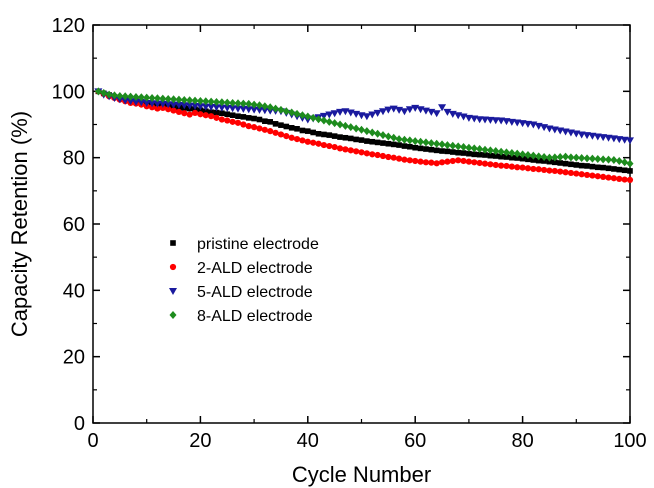  I want to click on y-tick-label: 40, so click(74, 291).